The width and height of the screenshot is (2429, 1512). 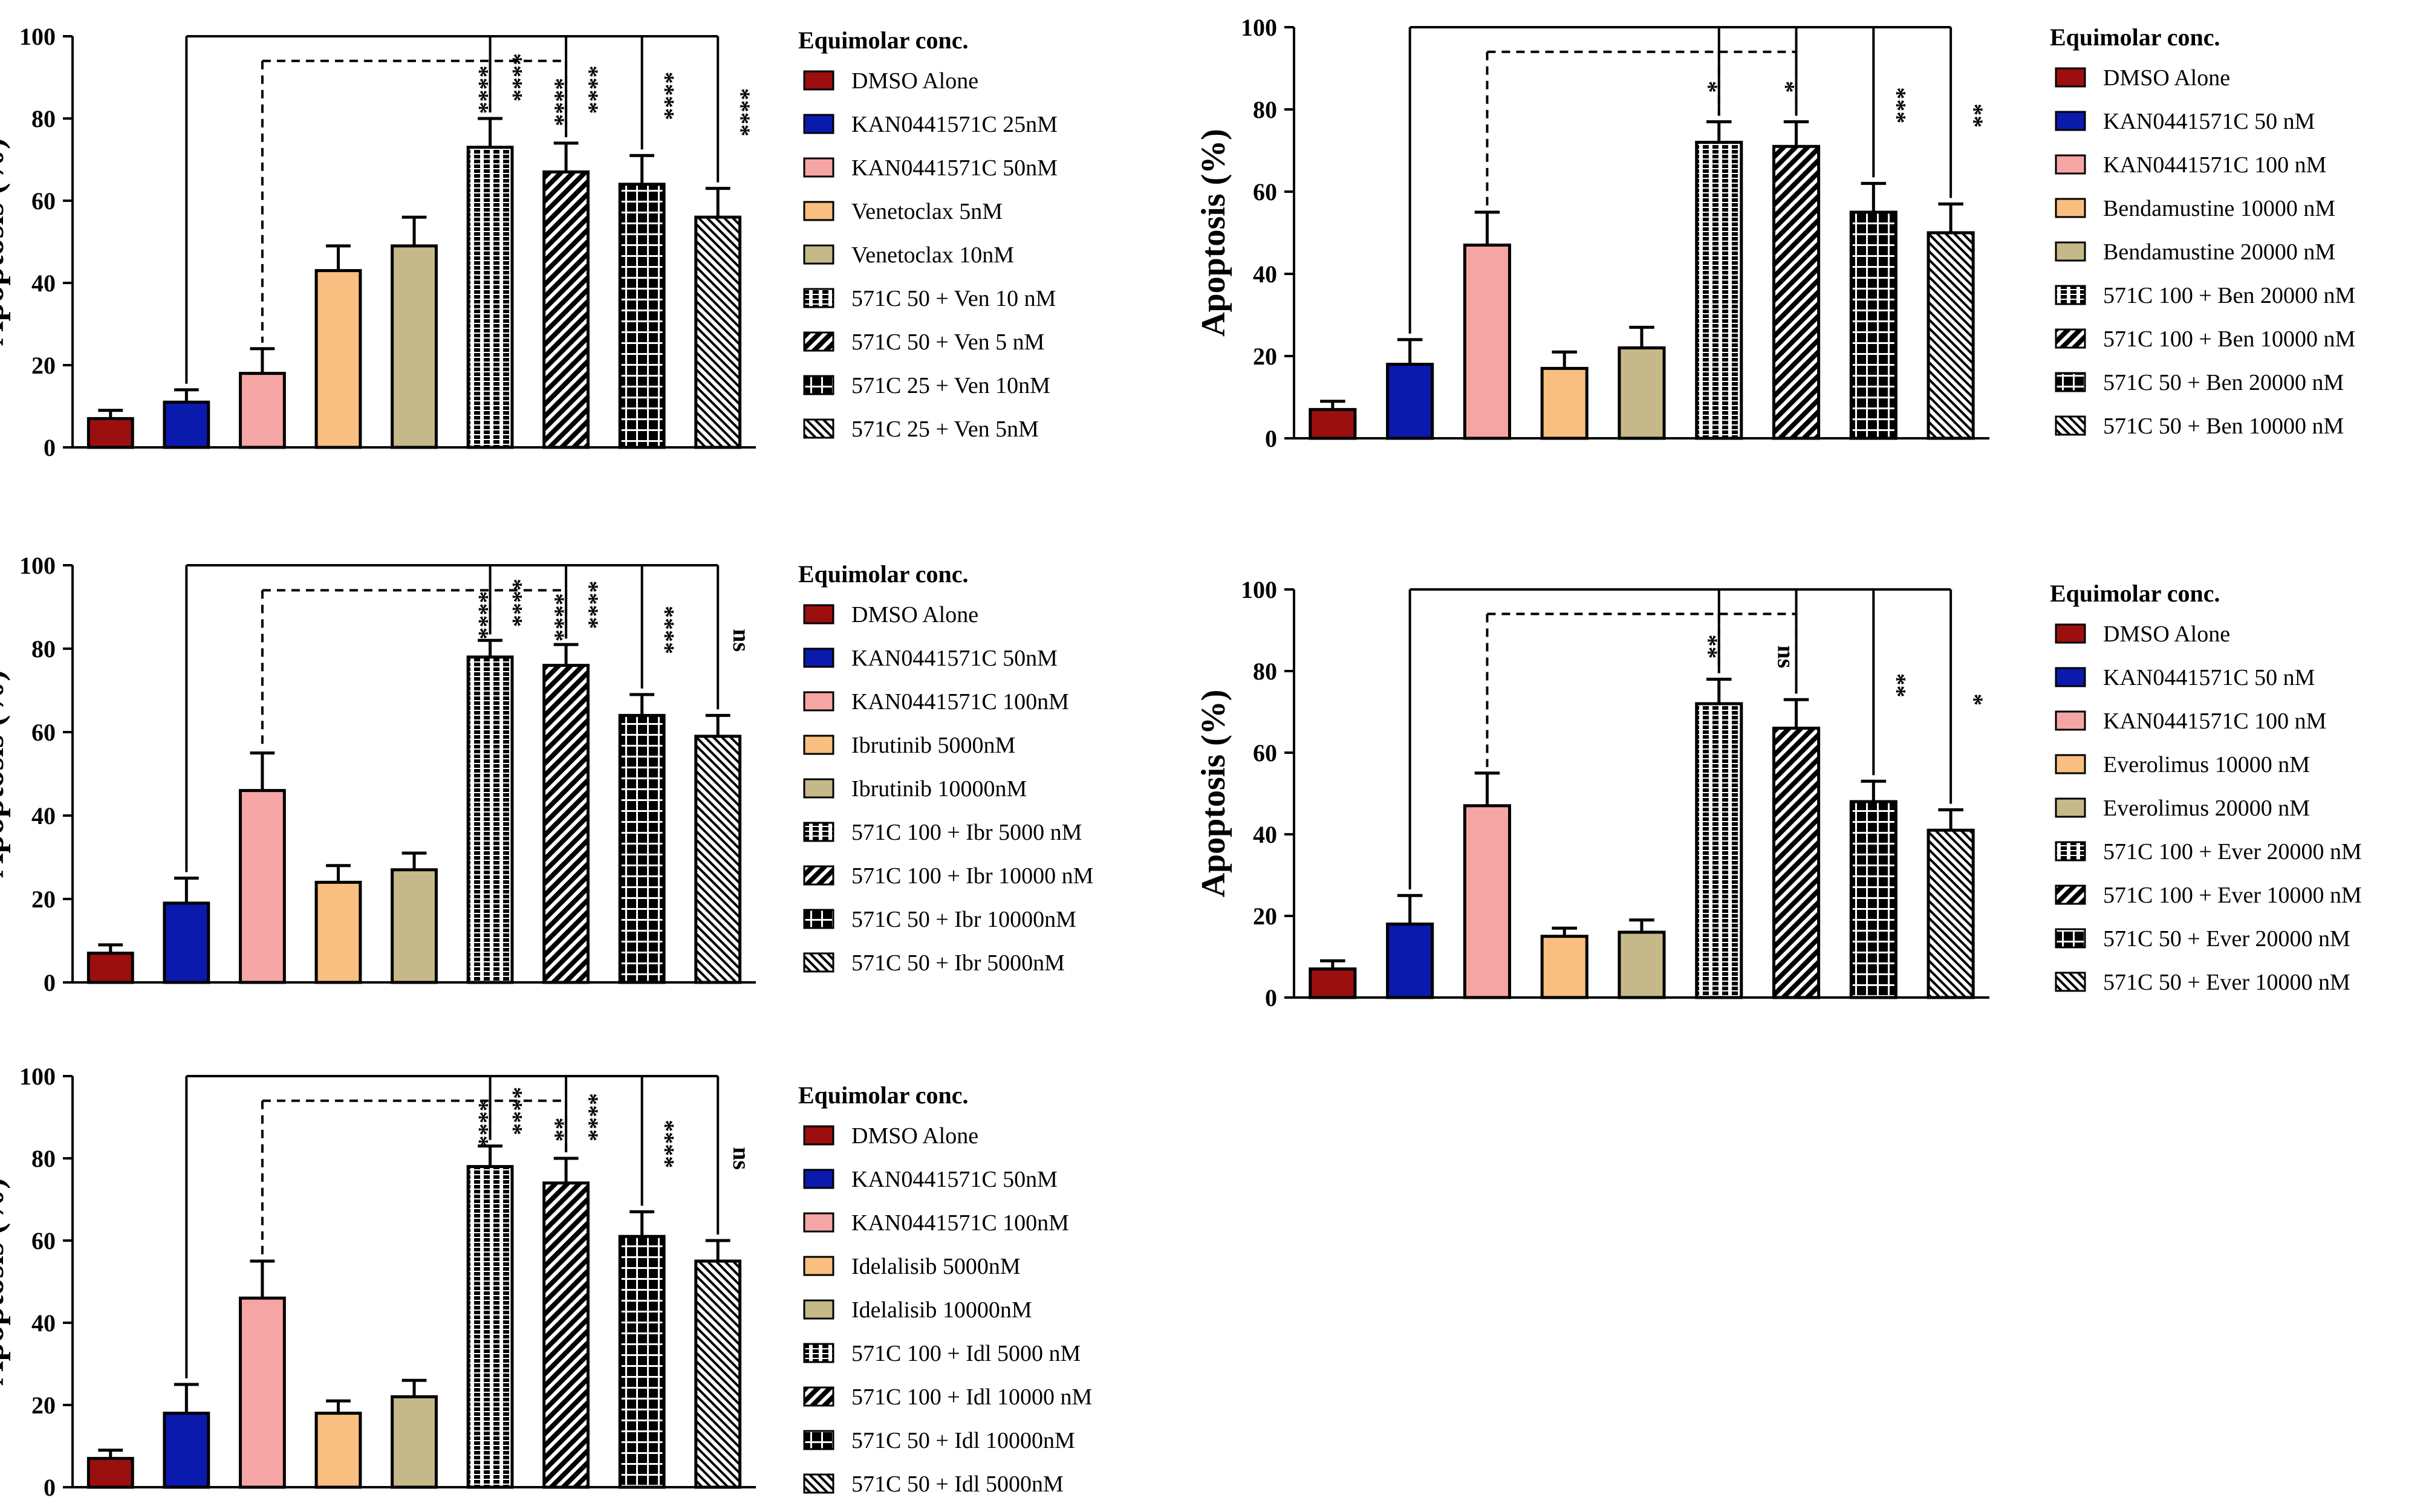 I want to click on legend-label: 571C 100 + Ibr 10000 nM, so click(x=972, y=876).